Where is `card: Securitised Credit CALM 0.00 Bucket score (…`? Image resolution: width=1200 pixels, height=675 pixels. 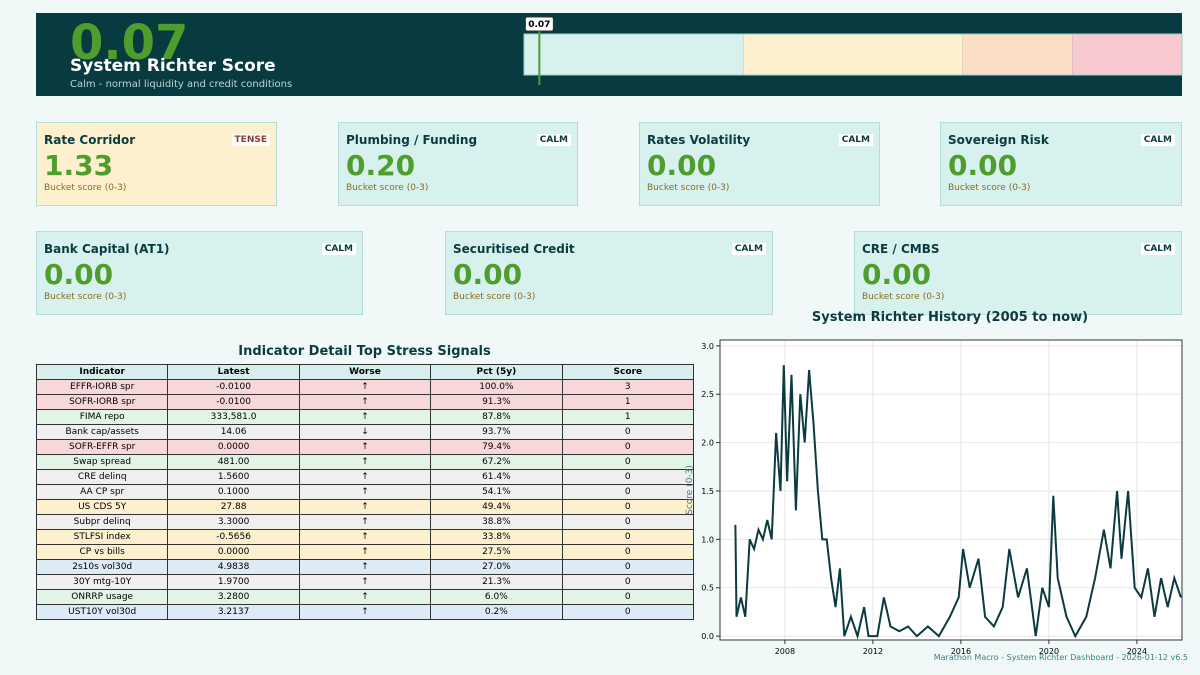
card: Securitised Credit CALM 0.00 Bucket score (… is located at coordinates (609, 273).